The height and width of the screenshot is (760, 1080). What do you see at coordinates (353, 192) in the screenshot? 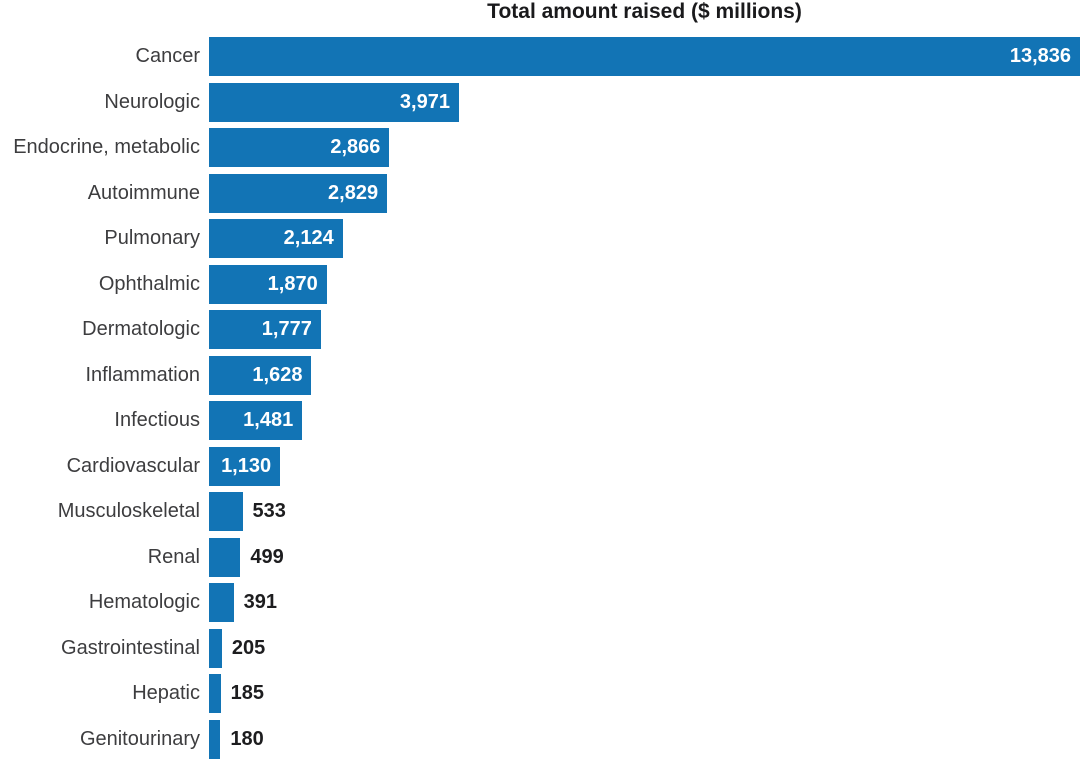
I see `value-label: 2,829` at bounding box center [353, 192].